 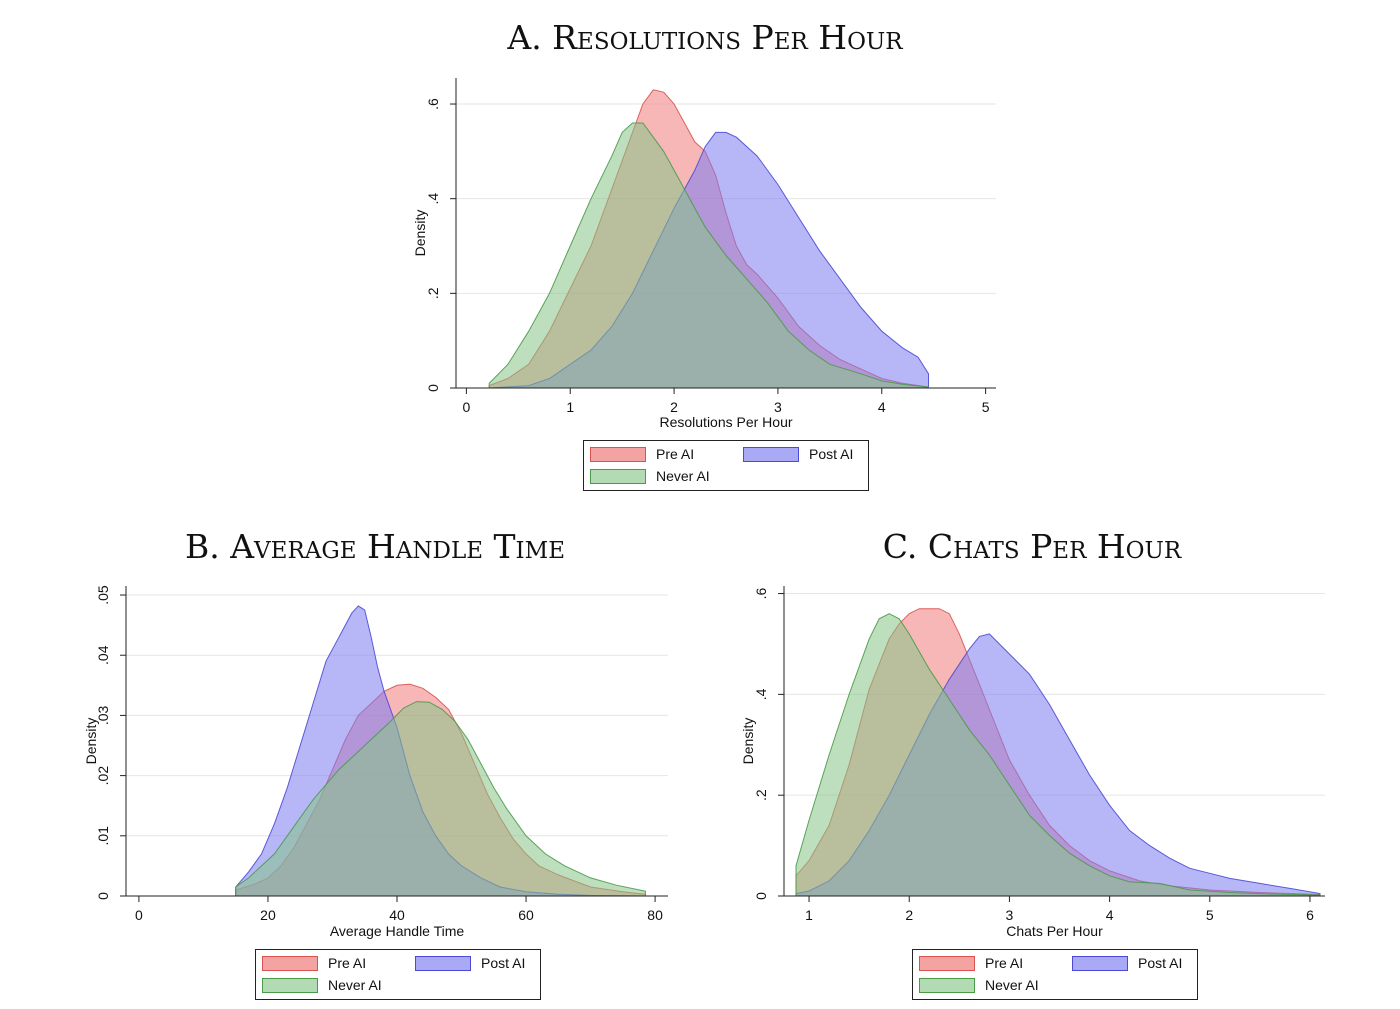 What do you see at coordinates (397, 931) in the screenshot?
I see `x-axis-label: Average Handle Time` at bounding box center [397, 931].